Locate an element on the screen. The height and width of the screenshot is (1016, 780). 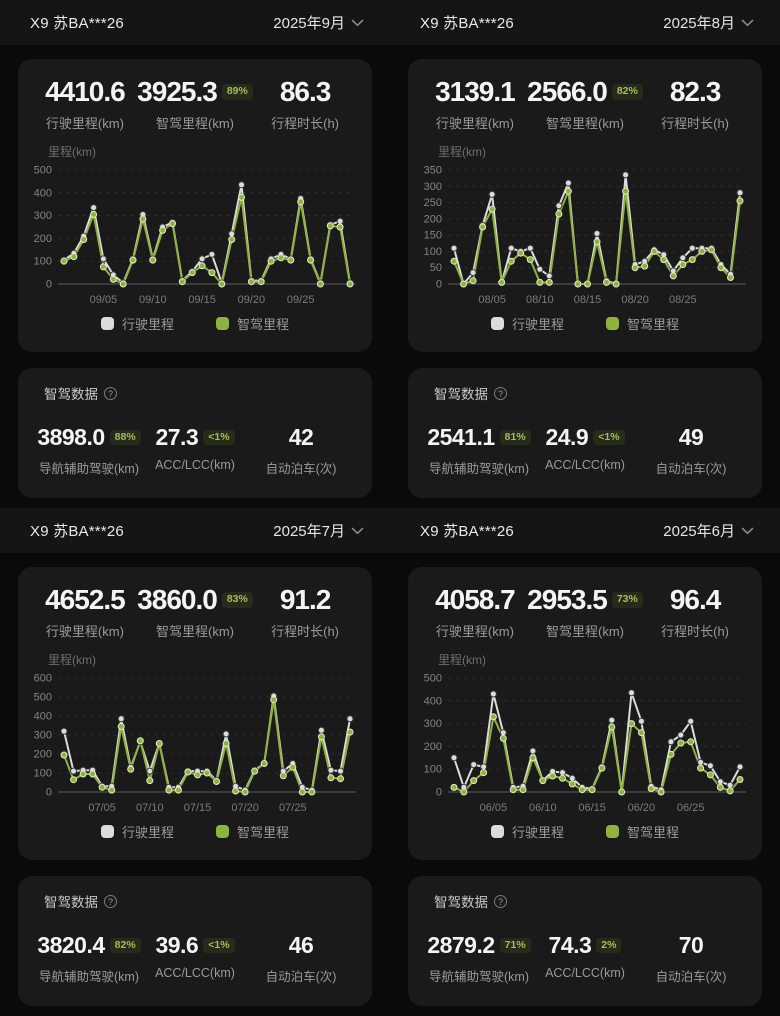
stat-value: 82.3 is located at coordinates (695, 91).